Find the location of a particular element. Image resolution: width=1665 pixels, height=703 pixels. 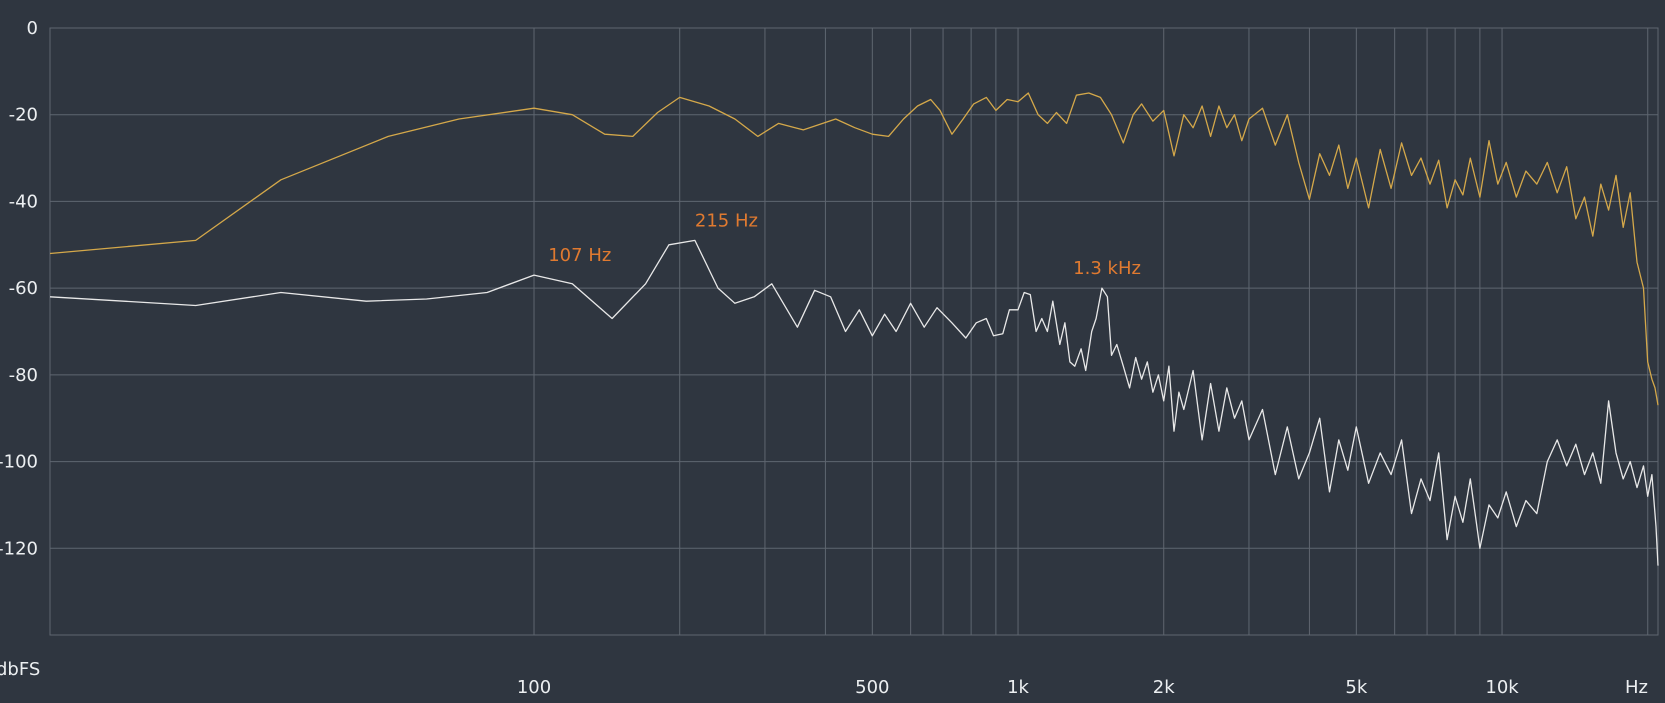

peak-label: 1.3 kHz is located at coordinates (1107, 268).